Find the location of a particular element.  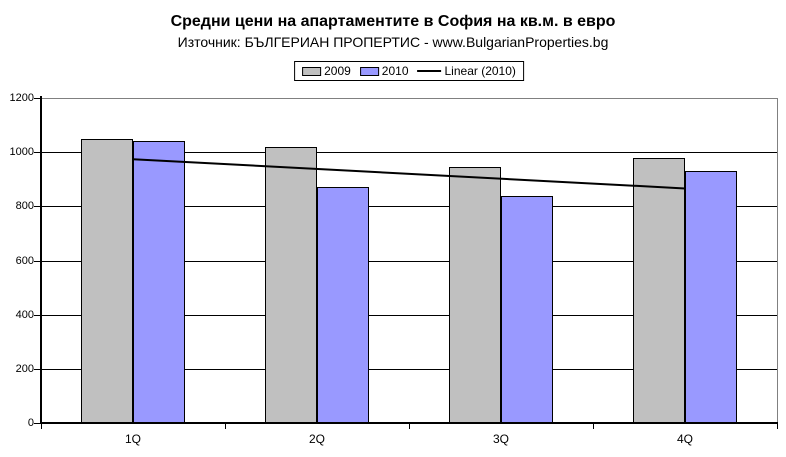

bar-2010-2Q is located at coordinates (343, 305).